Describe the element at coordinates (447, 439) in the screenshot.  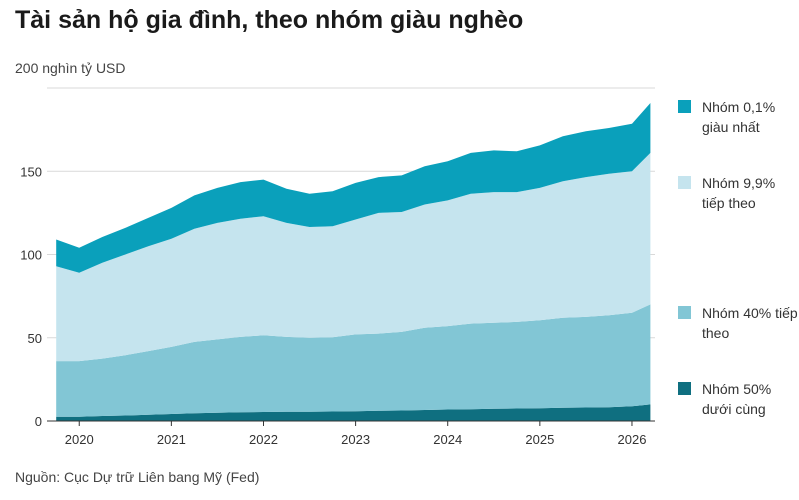
I see `x-tick-label-2024: 2024` at that location.